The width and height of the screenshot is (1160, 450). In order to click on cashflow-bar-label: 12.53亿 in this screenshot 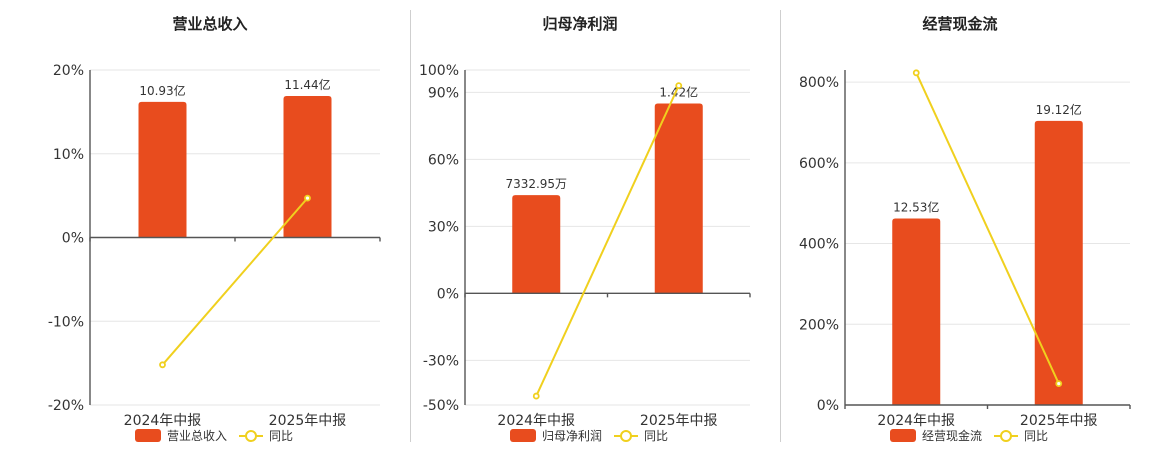, I will do `click(916, 207)`.